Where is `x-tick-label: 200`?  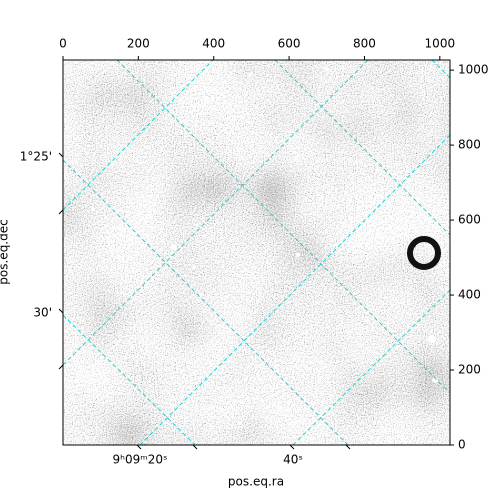
x-tick-label: 200 is located at coordinates (138, 44).